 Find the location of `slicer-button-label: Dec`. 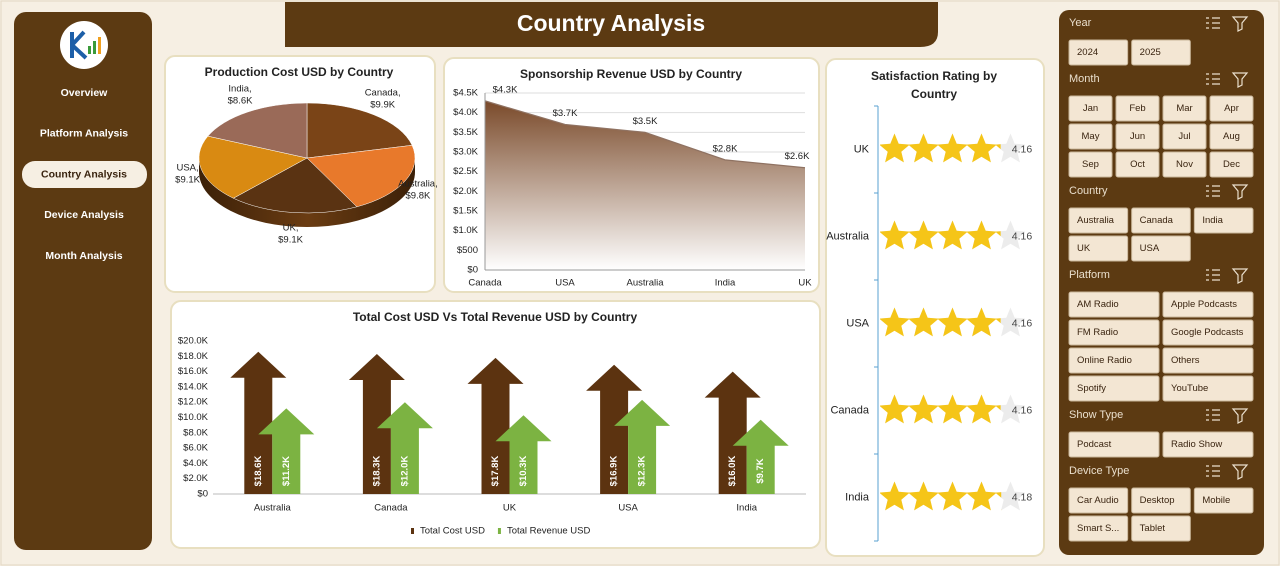

slicer-button-label: Dec is located at coordinates (1231, 164).